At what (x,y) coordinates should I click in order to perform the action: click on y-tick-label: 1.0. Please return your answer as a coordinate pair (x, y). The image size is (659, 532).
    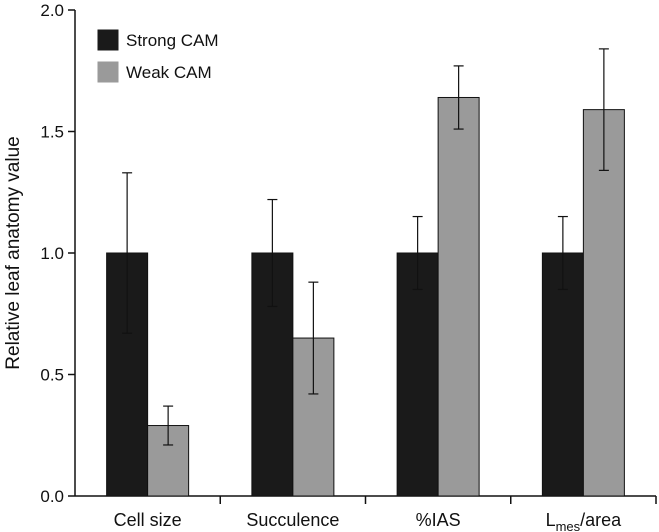
    Looking at the image, I should click on (52, 253).